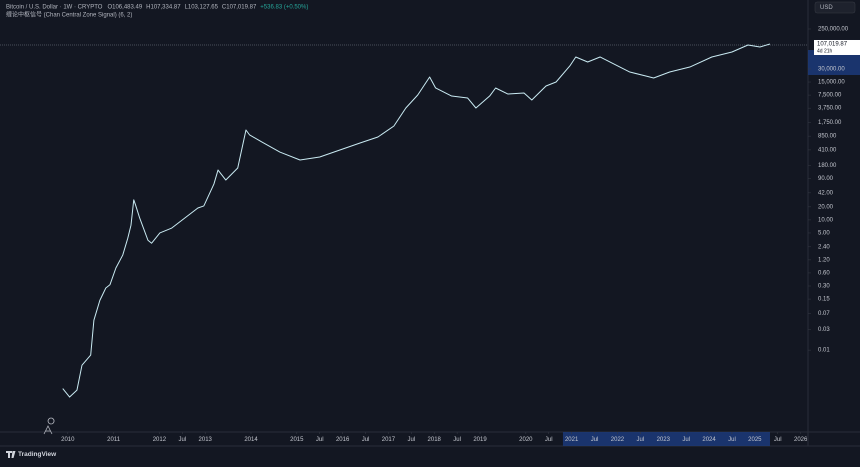 The image size is (860, 467). Describe the element at coordinates (824, 330) in the screenshot. I see `y-tick-label: 0.03` at that location.